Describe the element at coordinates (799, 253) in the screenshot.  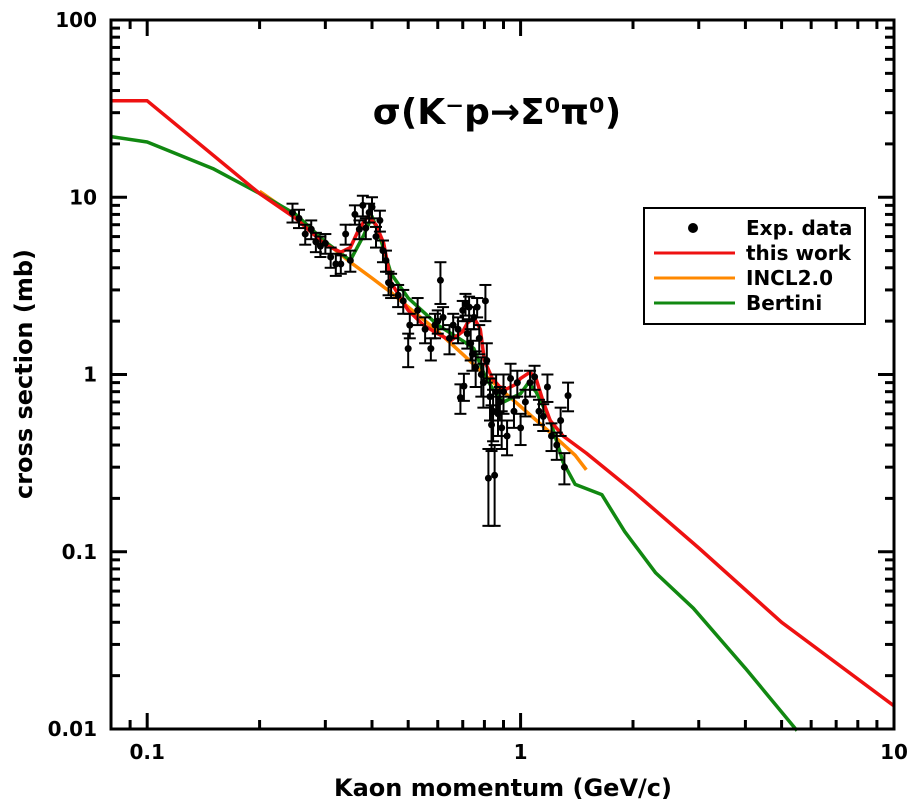
I see `legend-label-this-work: this work` at that location.